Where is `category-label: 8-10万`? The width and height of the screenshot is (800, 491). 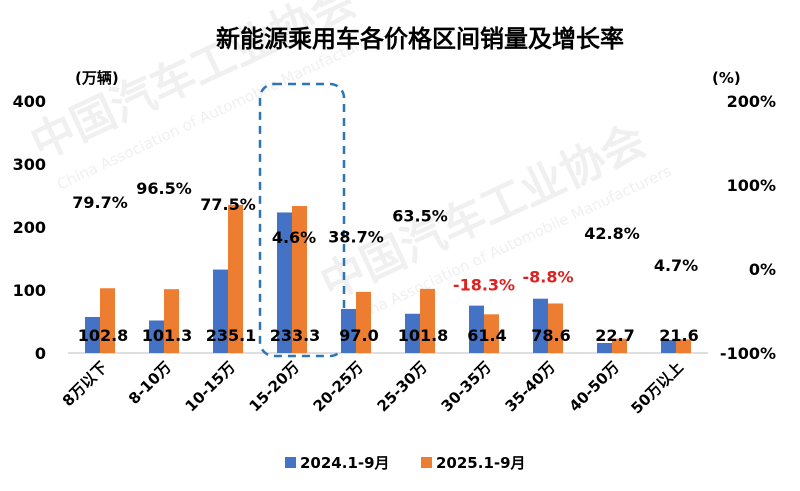
category-label: 8-10万 is located at coordinates (150, 383).